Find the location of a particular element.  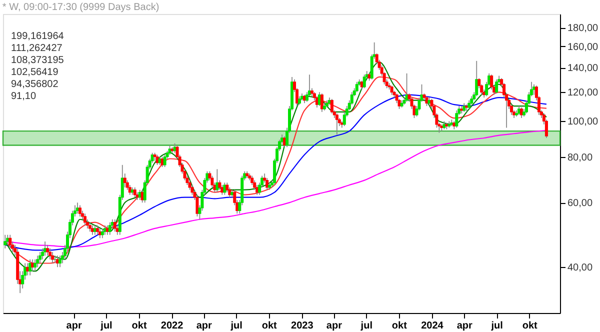

annotation: 91,10 is located at coordinates (23, 96).